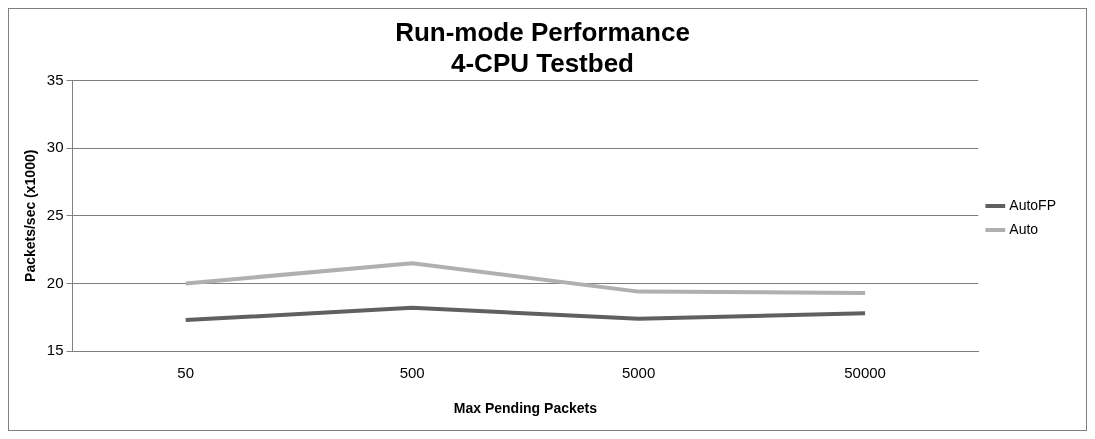 This screenshot has height=439, width=1095. I want to click on x-tick-label: 500, so click(412, 373).